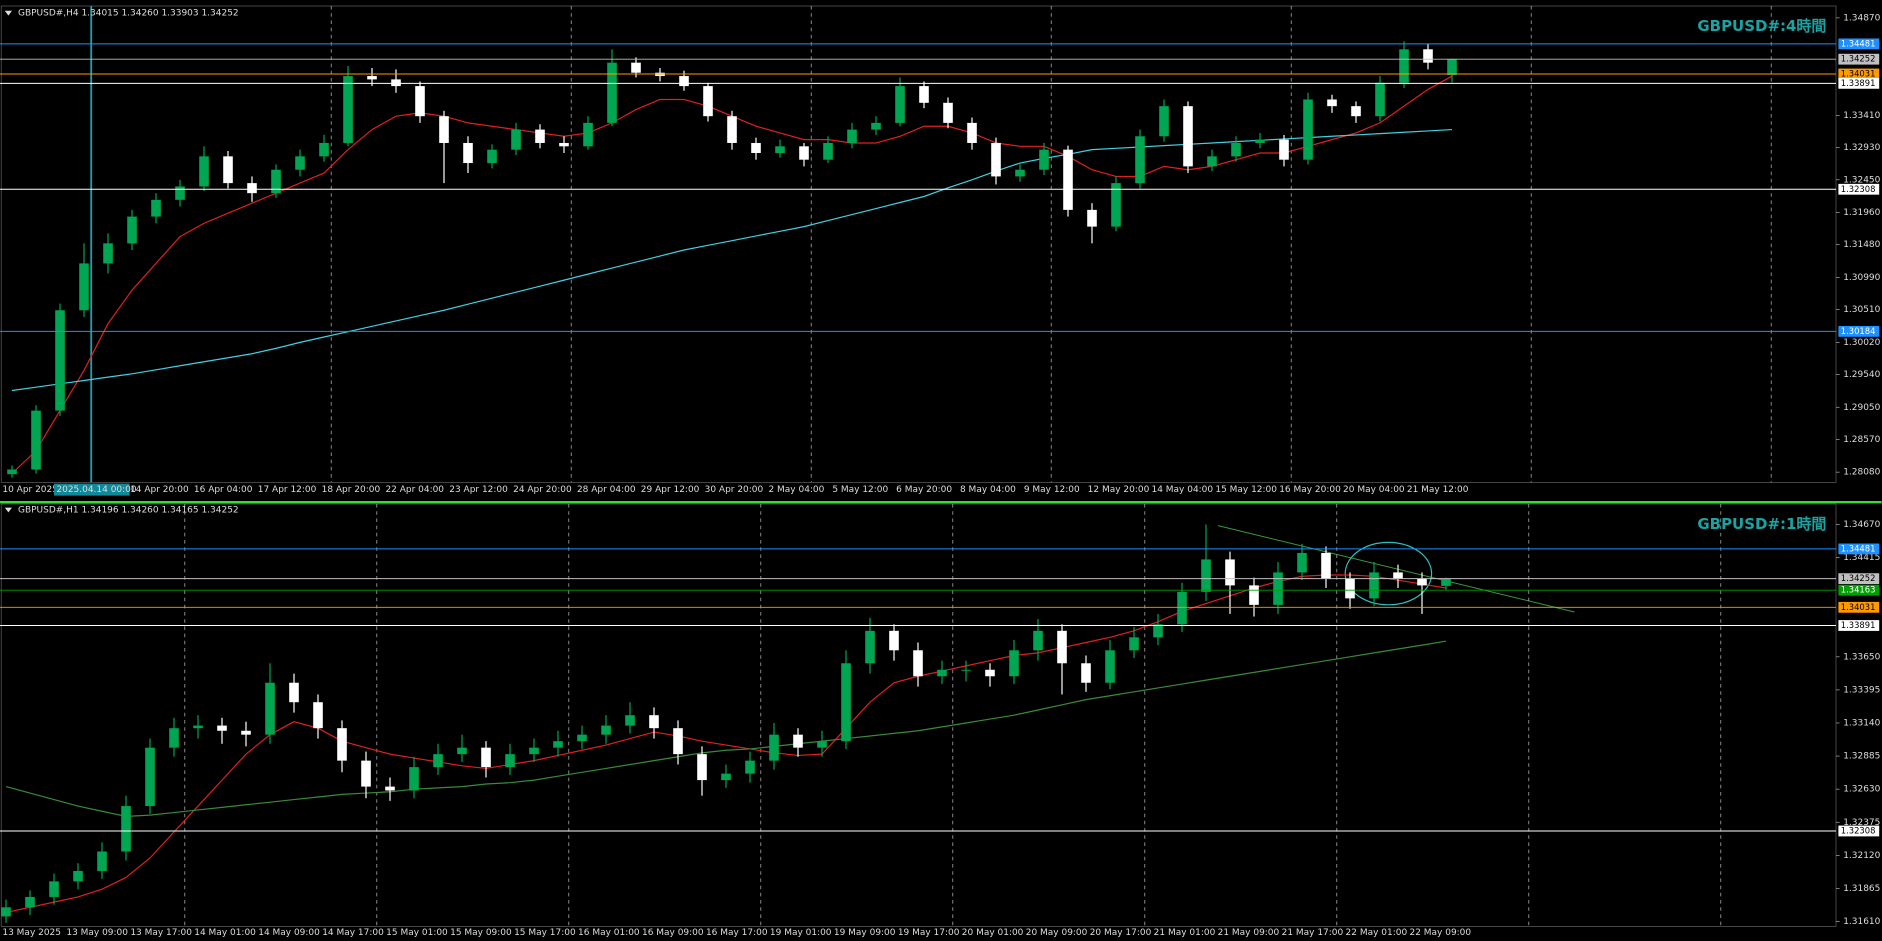 The height and width of the screenshot is (941, 1882). What do you see at coordinates (606, 490) in the screenshot?
I see `x-tick-label: 28 Apr 04:00` at bounding box center [606, 490].